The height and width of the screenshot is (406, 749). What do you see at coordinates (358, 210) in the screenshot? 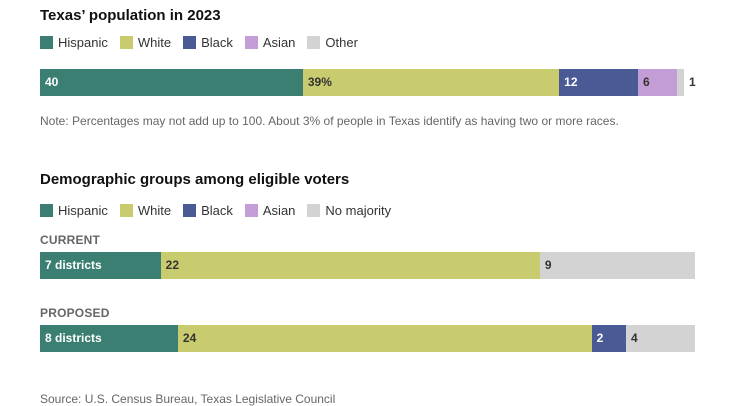
I see `legend-label-no-majority: No majority` at bounding box center [358, 210].